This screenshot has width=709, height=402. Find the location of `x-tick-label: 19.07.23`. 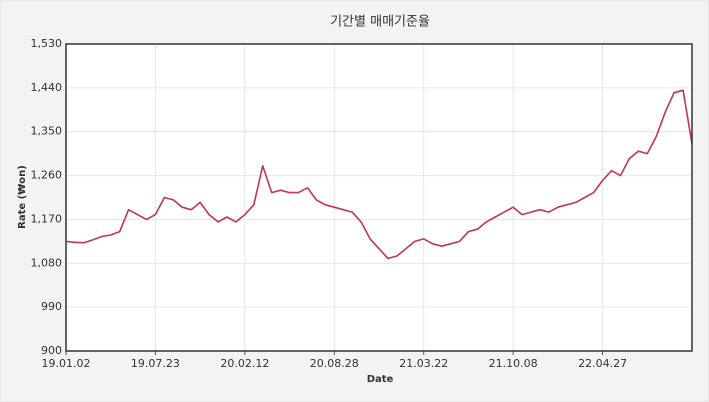

x-tick-label: 19.07.23 is located at coordinates (155, 363).